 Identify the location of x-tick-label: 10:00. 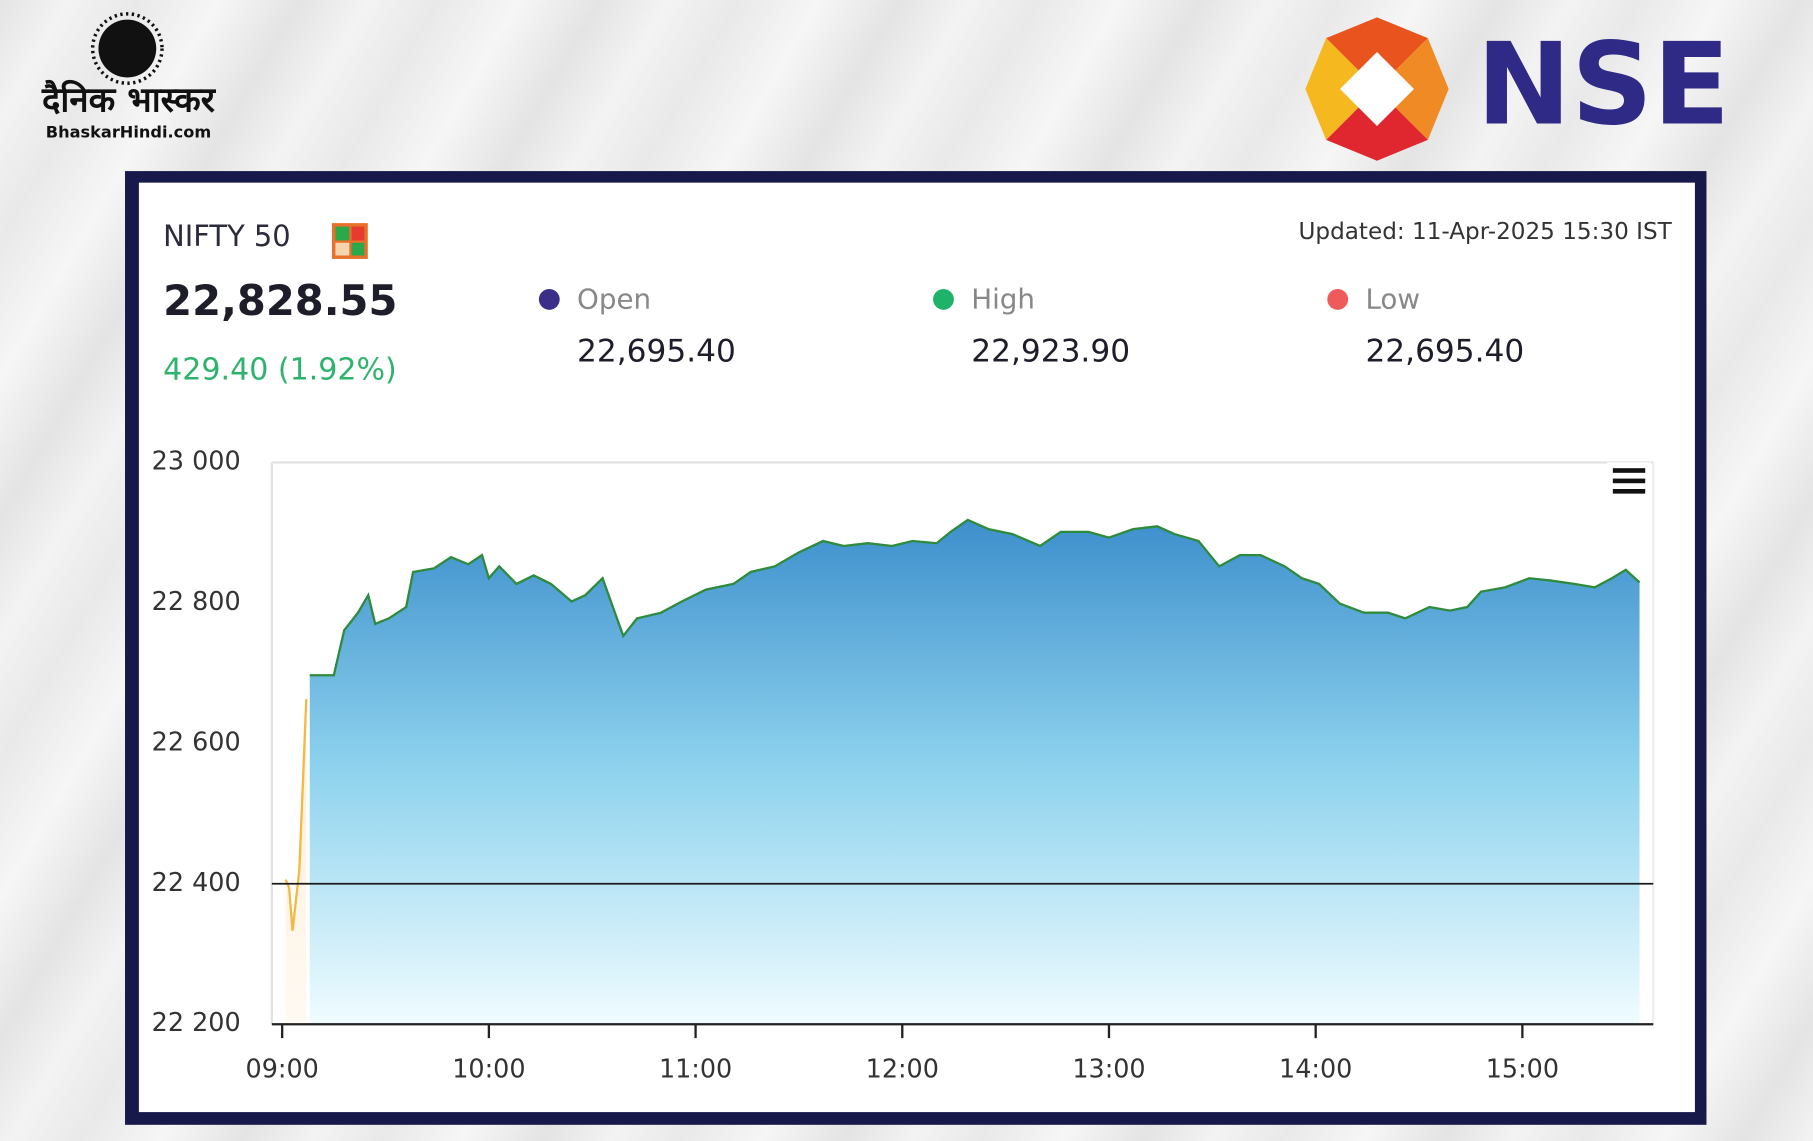
(488, 1068).